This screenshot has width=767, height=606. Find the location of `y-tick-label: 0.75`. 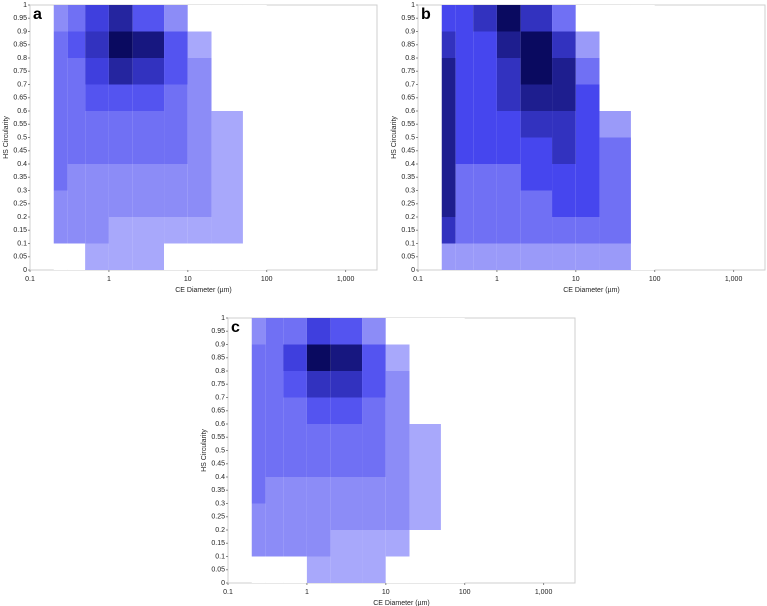

y-tick-label: 0.75 is located at coordinates (218, 384).